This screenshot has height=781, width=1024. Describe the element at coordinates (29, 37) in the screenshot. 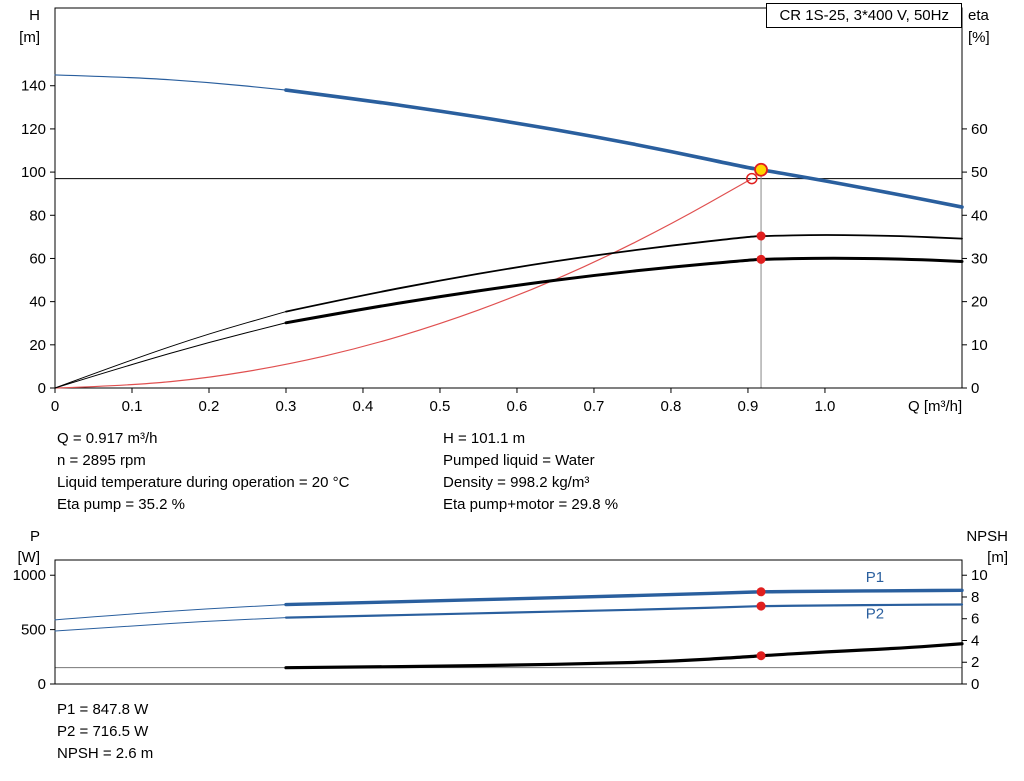

I see `y-left-axis-unit: [m]` at that location.